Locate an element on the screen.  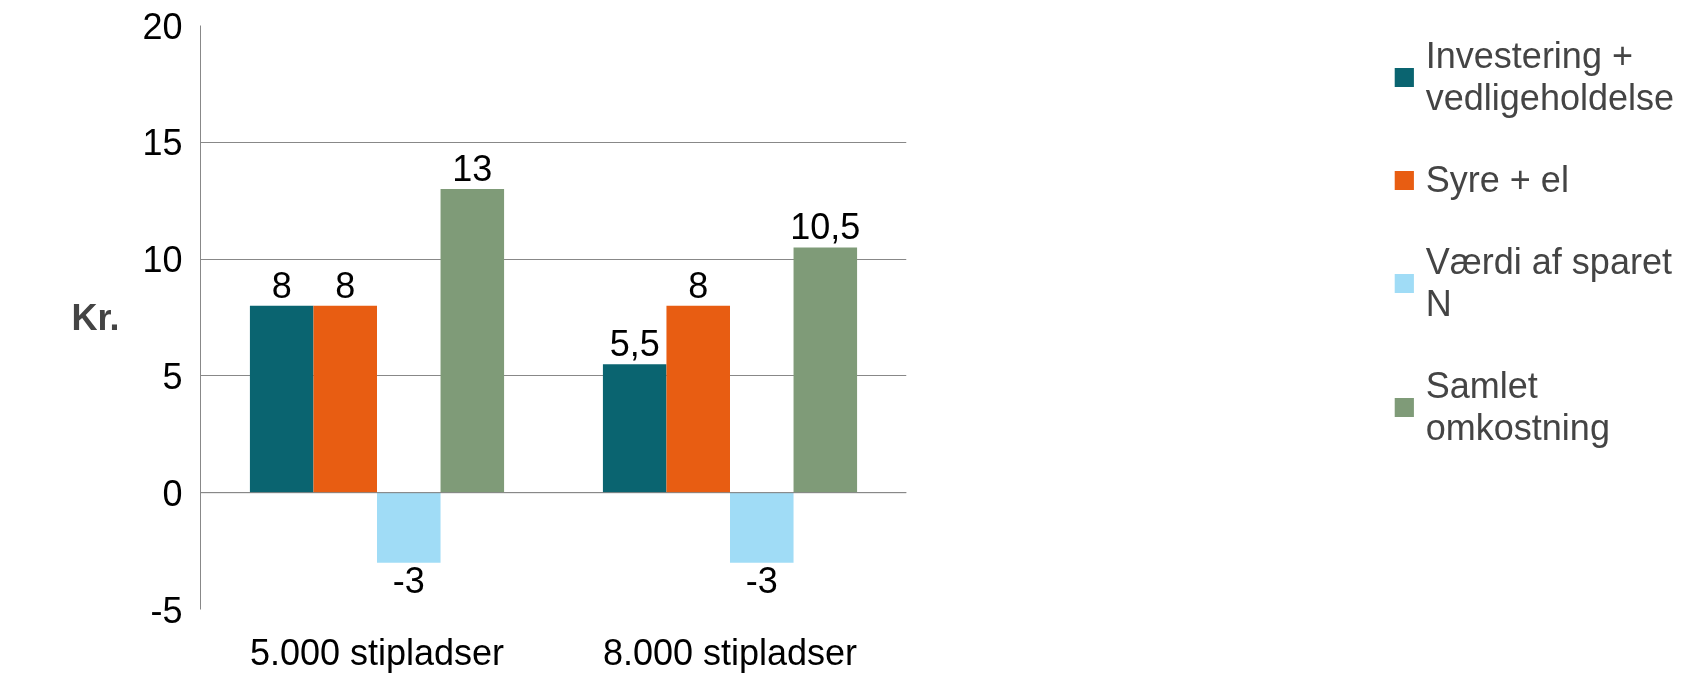
data-label: 10,5 is located at coordinates (825, 227).